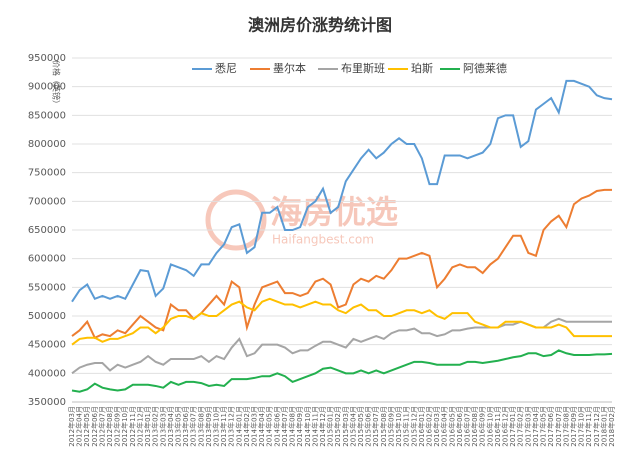 The image size is (640, 472). Describe the element at coordinates (459, 426) in the screenshot. I see `x-tick-label: 2016年06月` at that location.